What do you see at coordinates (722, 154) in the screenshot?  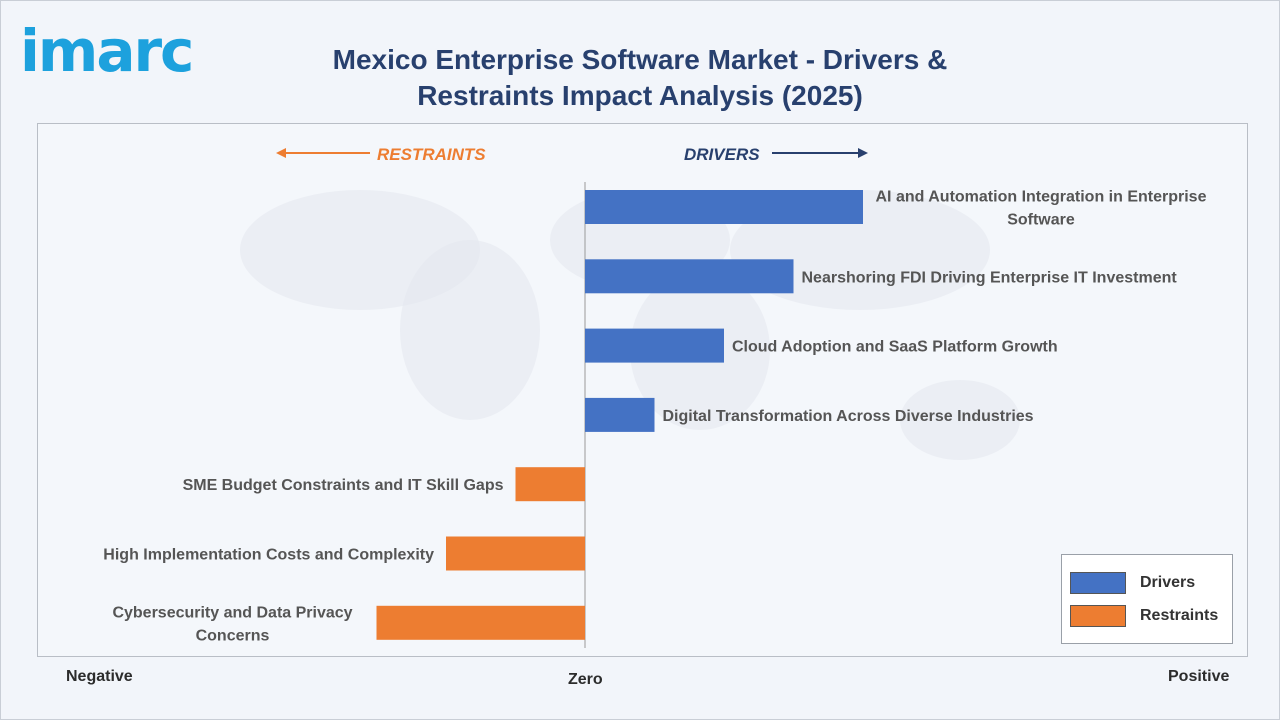 I see `drivers-direction-label: DRIVERS` at bounding box center [722, 154].